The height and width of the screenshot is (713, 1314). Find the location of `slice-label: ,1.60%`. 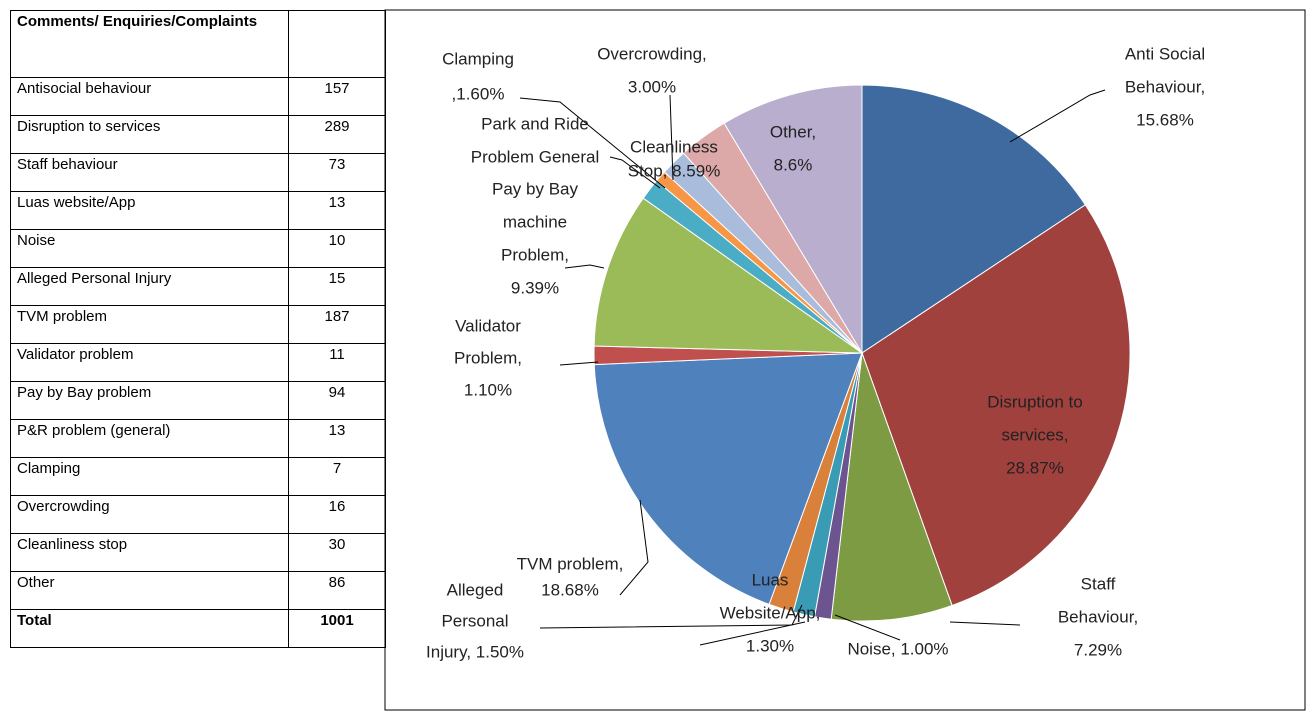

slice-label: ,1.60% is located at coordinates (478, 93).